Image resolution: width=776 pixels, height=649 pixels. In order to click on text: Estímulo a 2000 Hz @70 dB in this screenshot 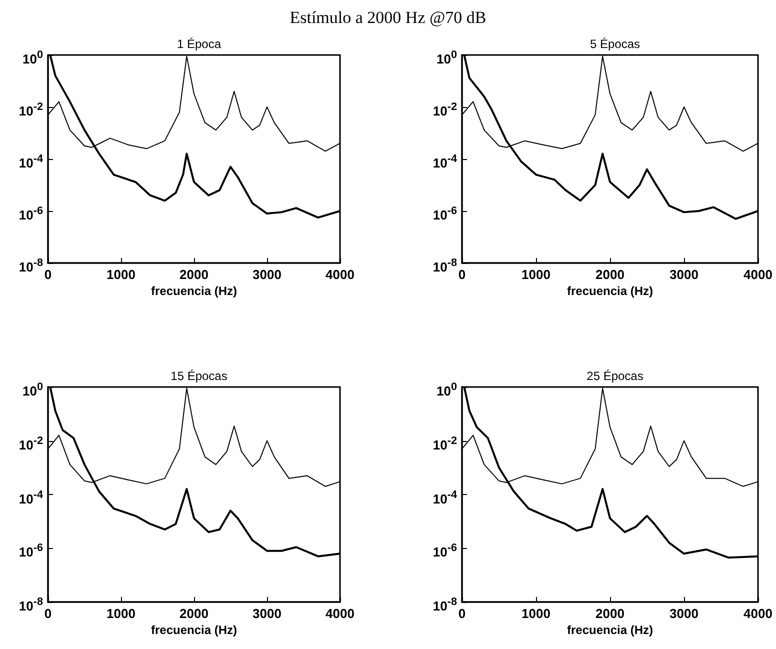, I will do `click(388, 18)`.